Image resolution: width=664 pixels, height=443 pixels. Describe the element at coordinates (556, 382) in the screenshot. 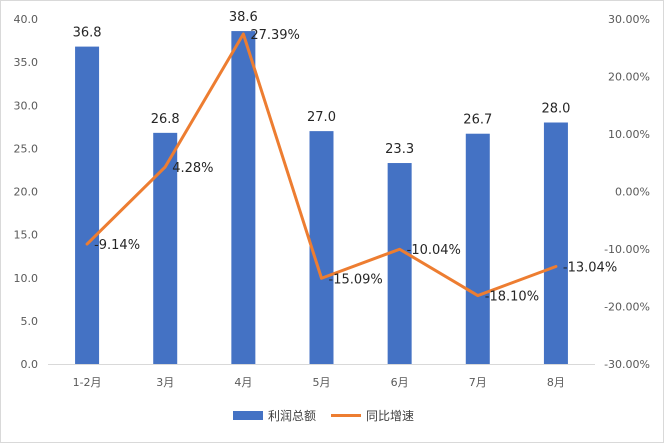

I see `x-axis-tick-label: 8月` at that location.